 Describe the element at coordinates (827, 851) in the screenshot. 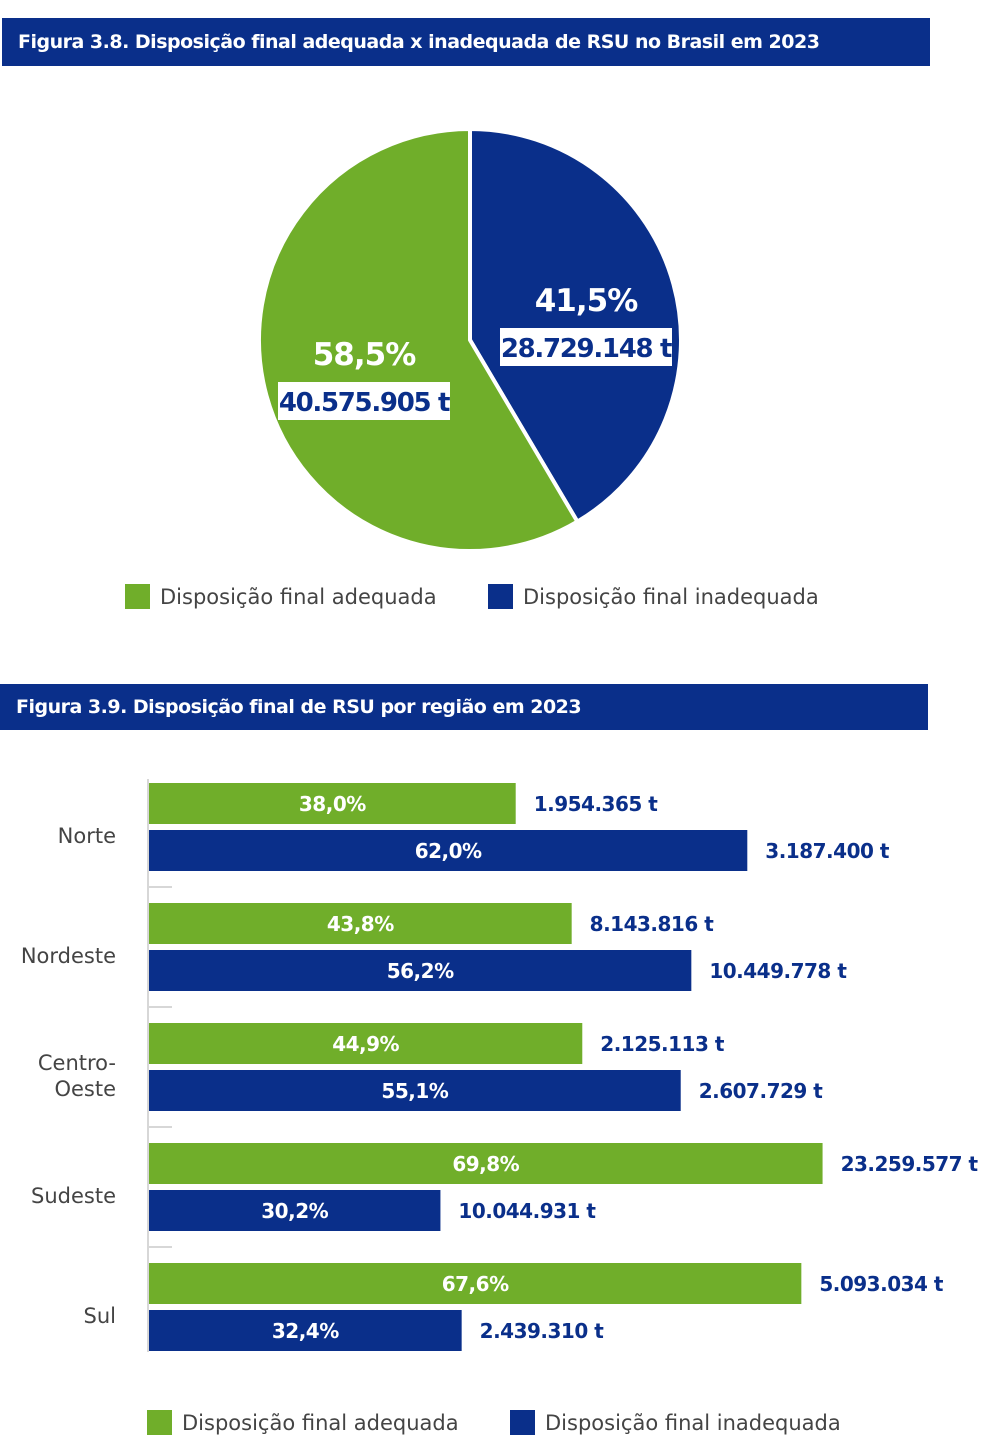

I see `bar-value-label: 3.187.400 t` at that location.